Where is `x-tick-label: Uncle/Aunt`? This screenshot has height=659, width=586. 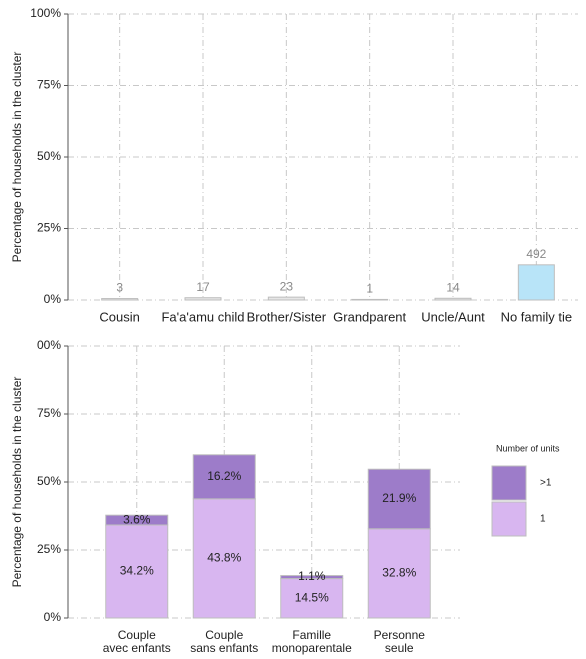 x-tick-label: Uncle/Aunt is located at coordinates (453, 316).